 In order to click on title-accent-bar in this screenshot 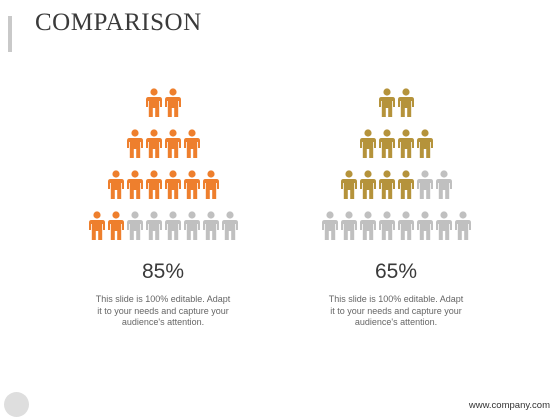, I will do `click(10, 34)`.